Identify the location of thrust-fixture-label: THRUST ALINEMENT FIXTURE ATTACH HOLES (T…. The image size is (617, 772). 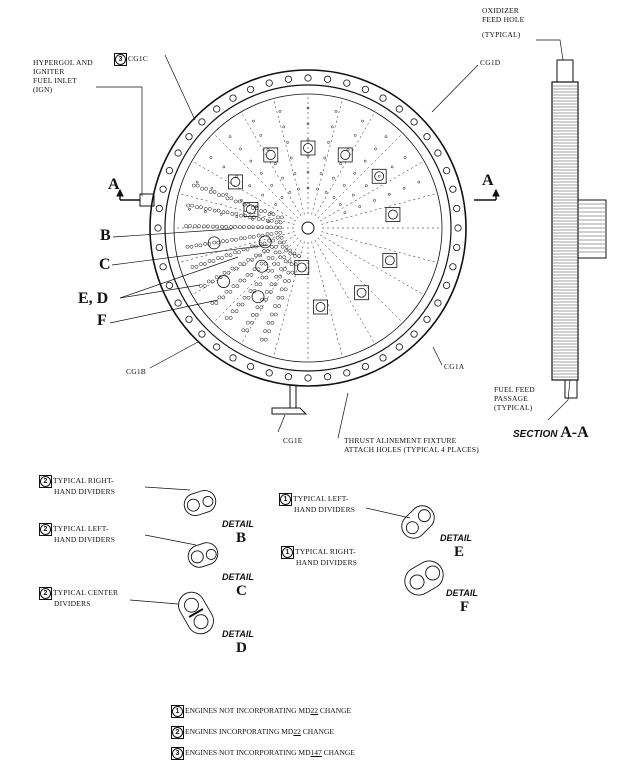
(411, 445).